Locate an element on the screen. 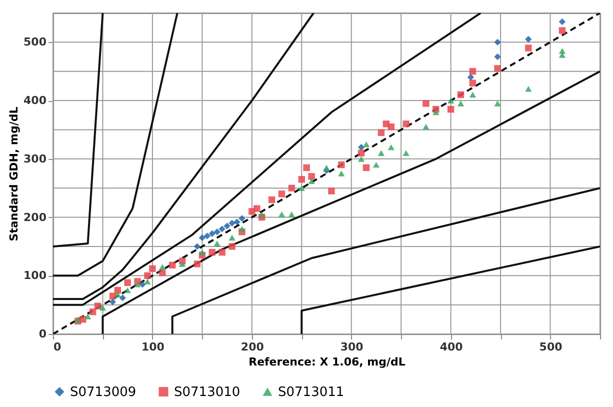 The image size is (613, 407). y-tick-label: 0 is located at coordinates (42, 334).